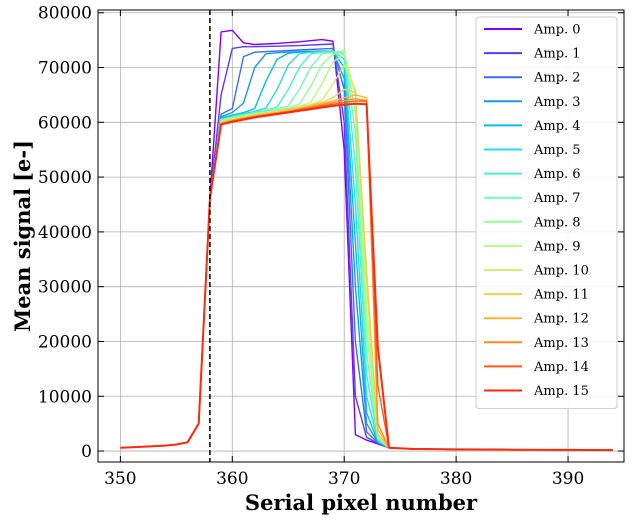 This screenshot has width=635, height=523. I want to click on y-tick-label-0: 0, so click(86, 452).